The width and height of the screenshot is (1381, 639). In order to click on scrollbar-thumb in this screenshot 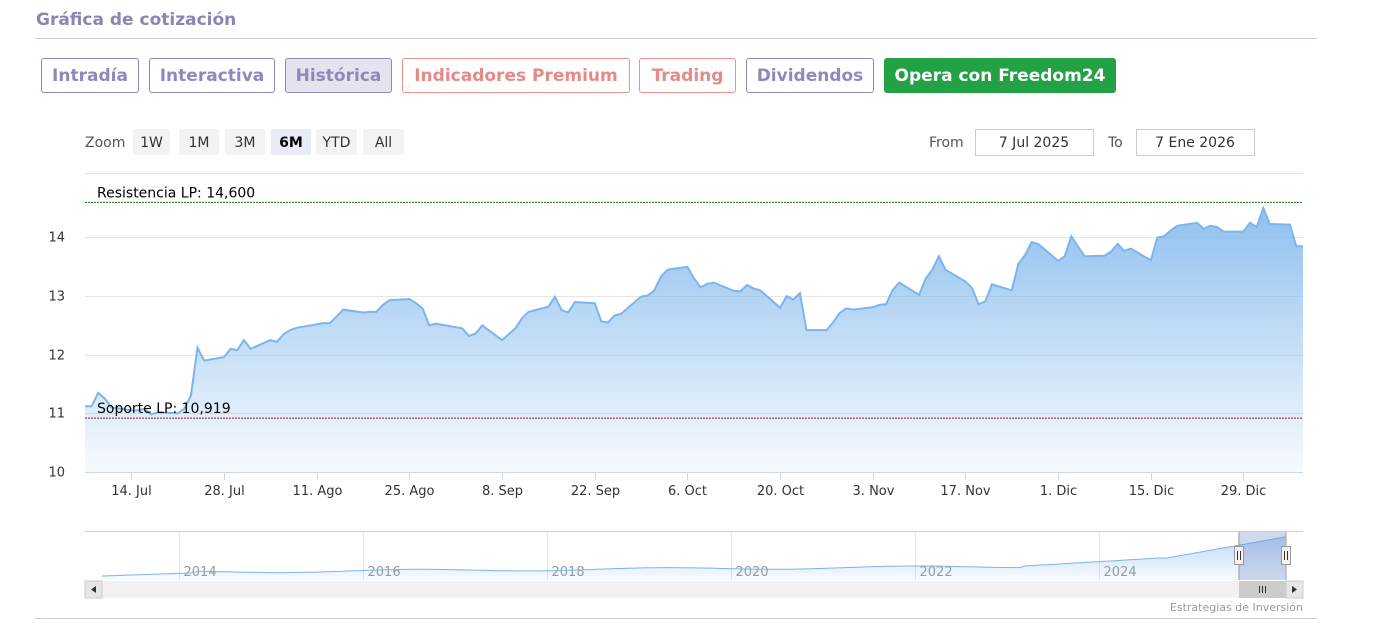, I will do `click(1262, 589)`.